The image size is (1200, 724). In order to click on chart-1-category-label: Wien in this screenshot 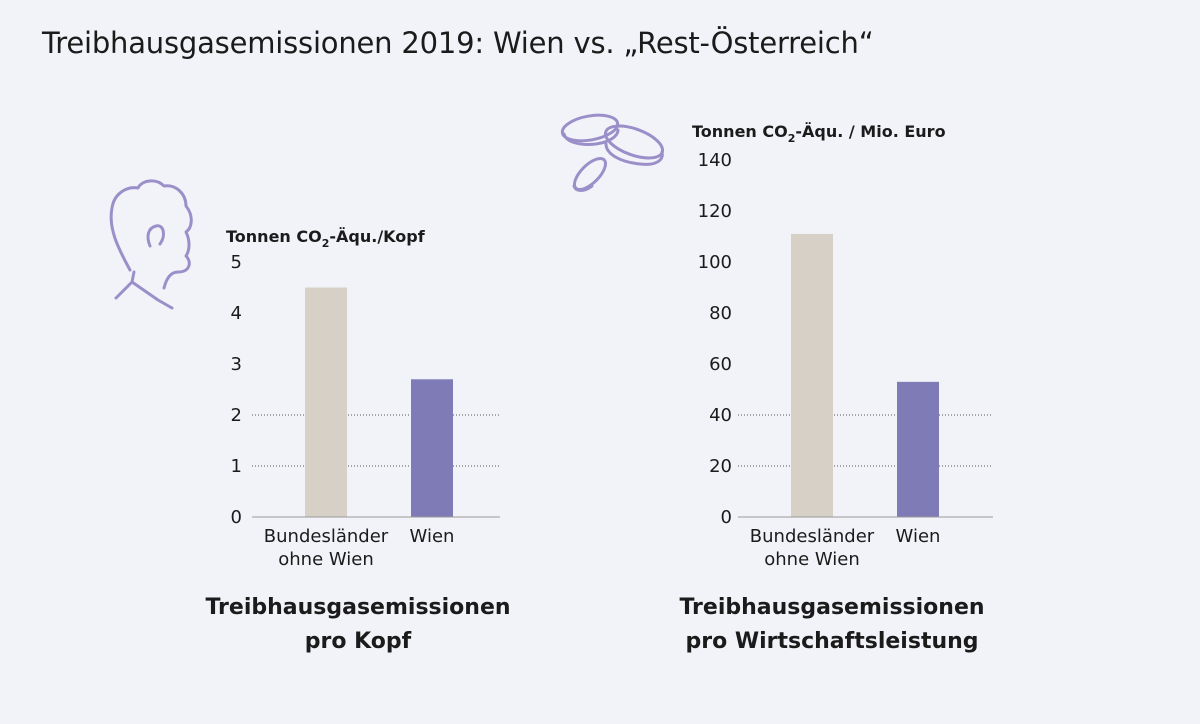, I will do `click(432, 536)`.